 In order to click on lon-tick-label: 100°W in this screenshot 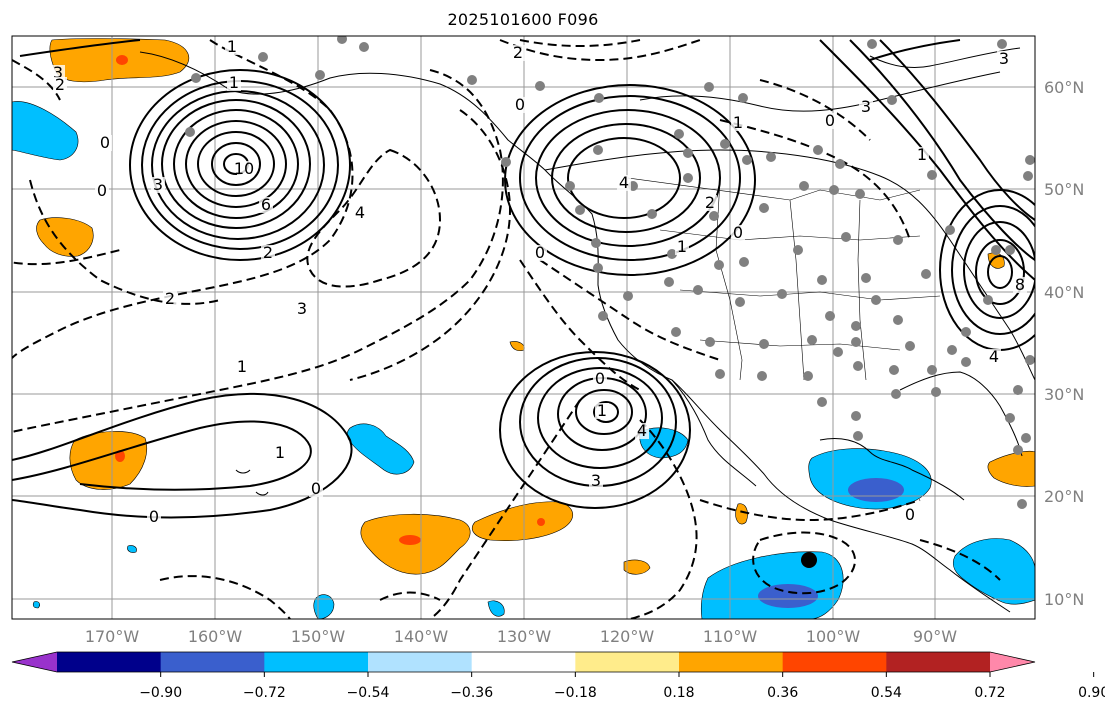, I will do `click(833, 636)`.